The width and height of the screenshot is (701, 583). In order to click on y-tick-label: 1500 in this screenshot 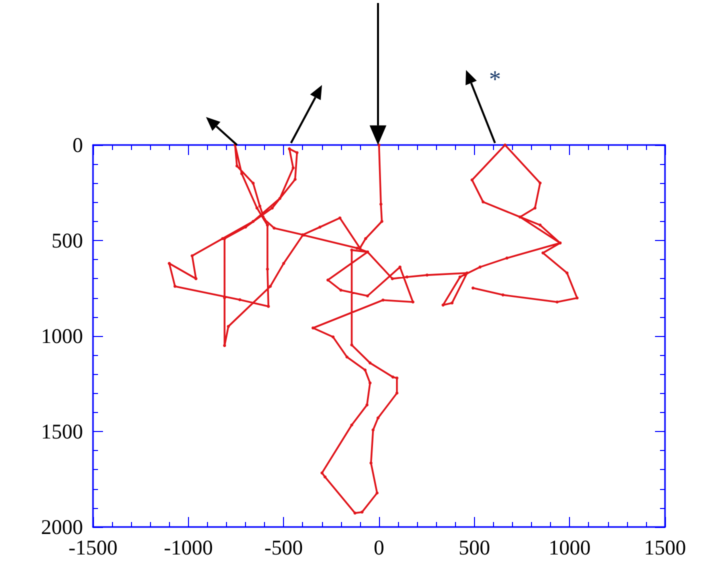, I will do `click(62, 432)`.